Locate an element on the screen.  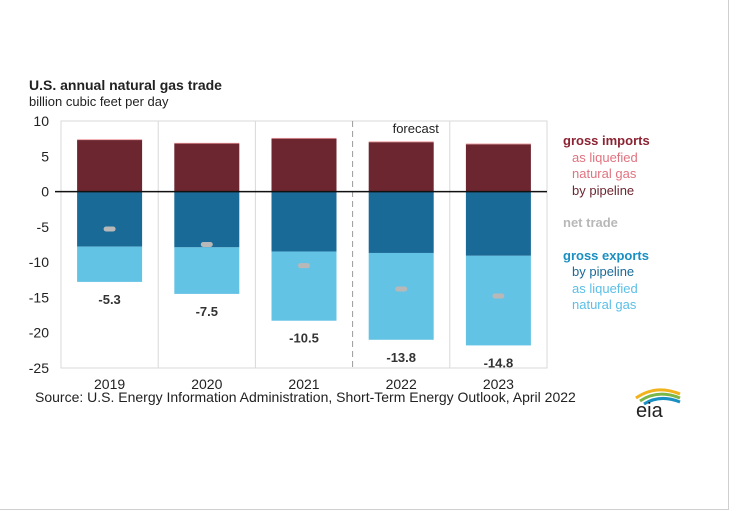
legend-exports-header: gross exports is located at coordinates (606, 255).